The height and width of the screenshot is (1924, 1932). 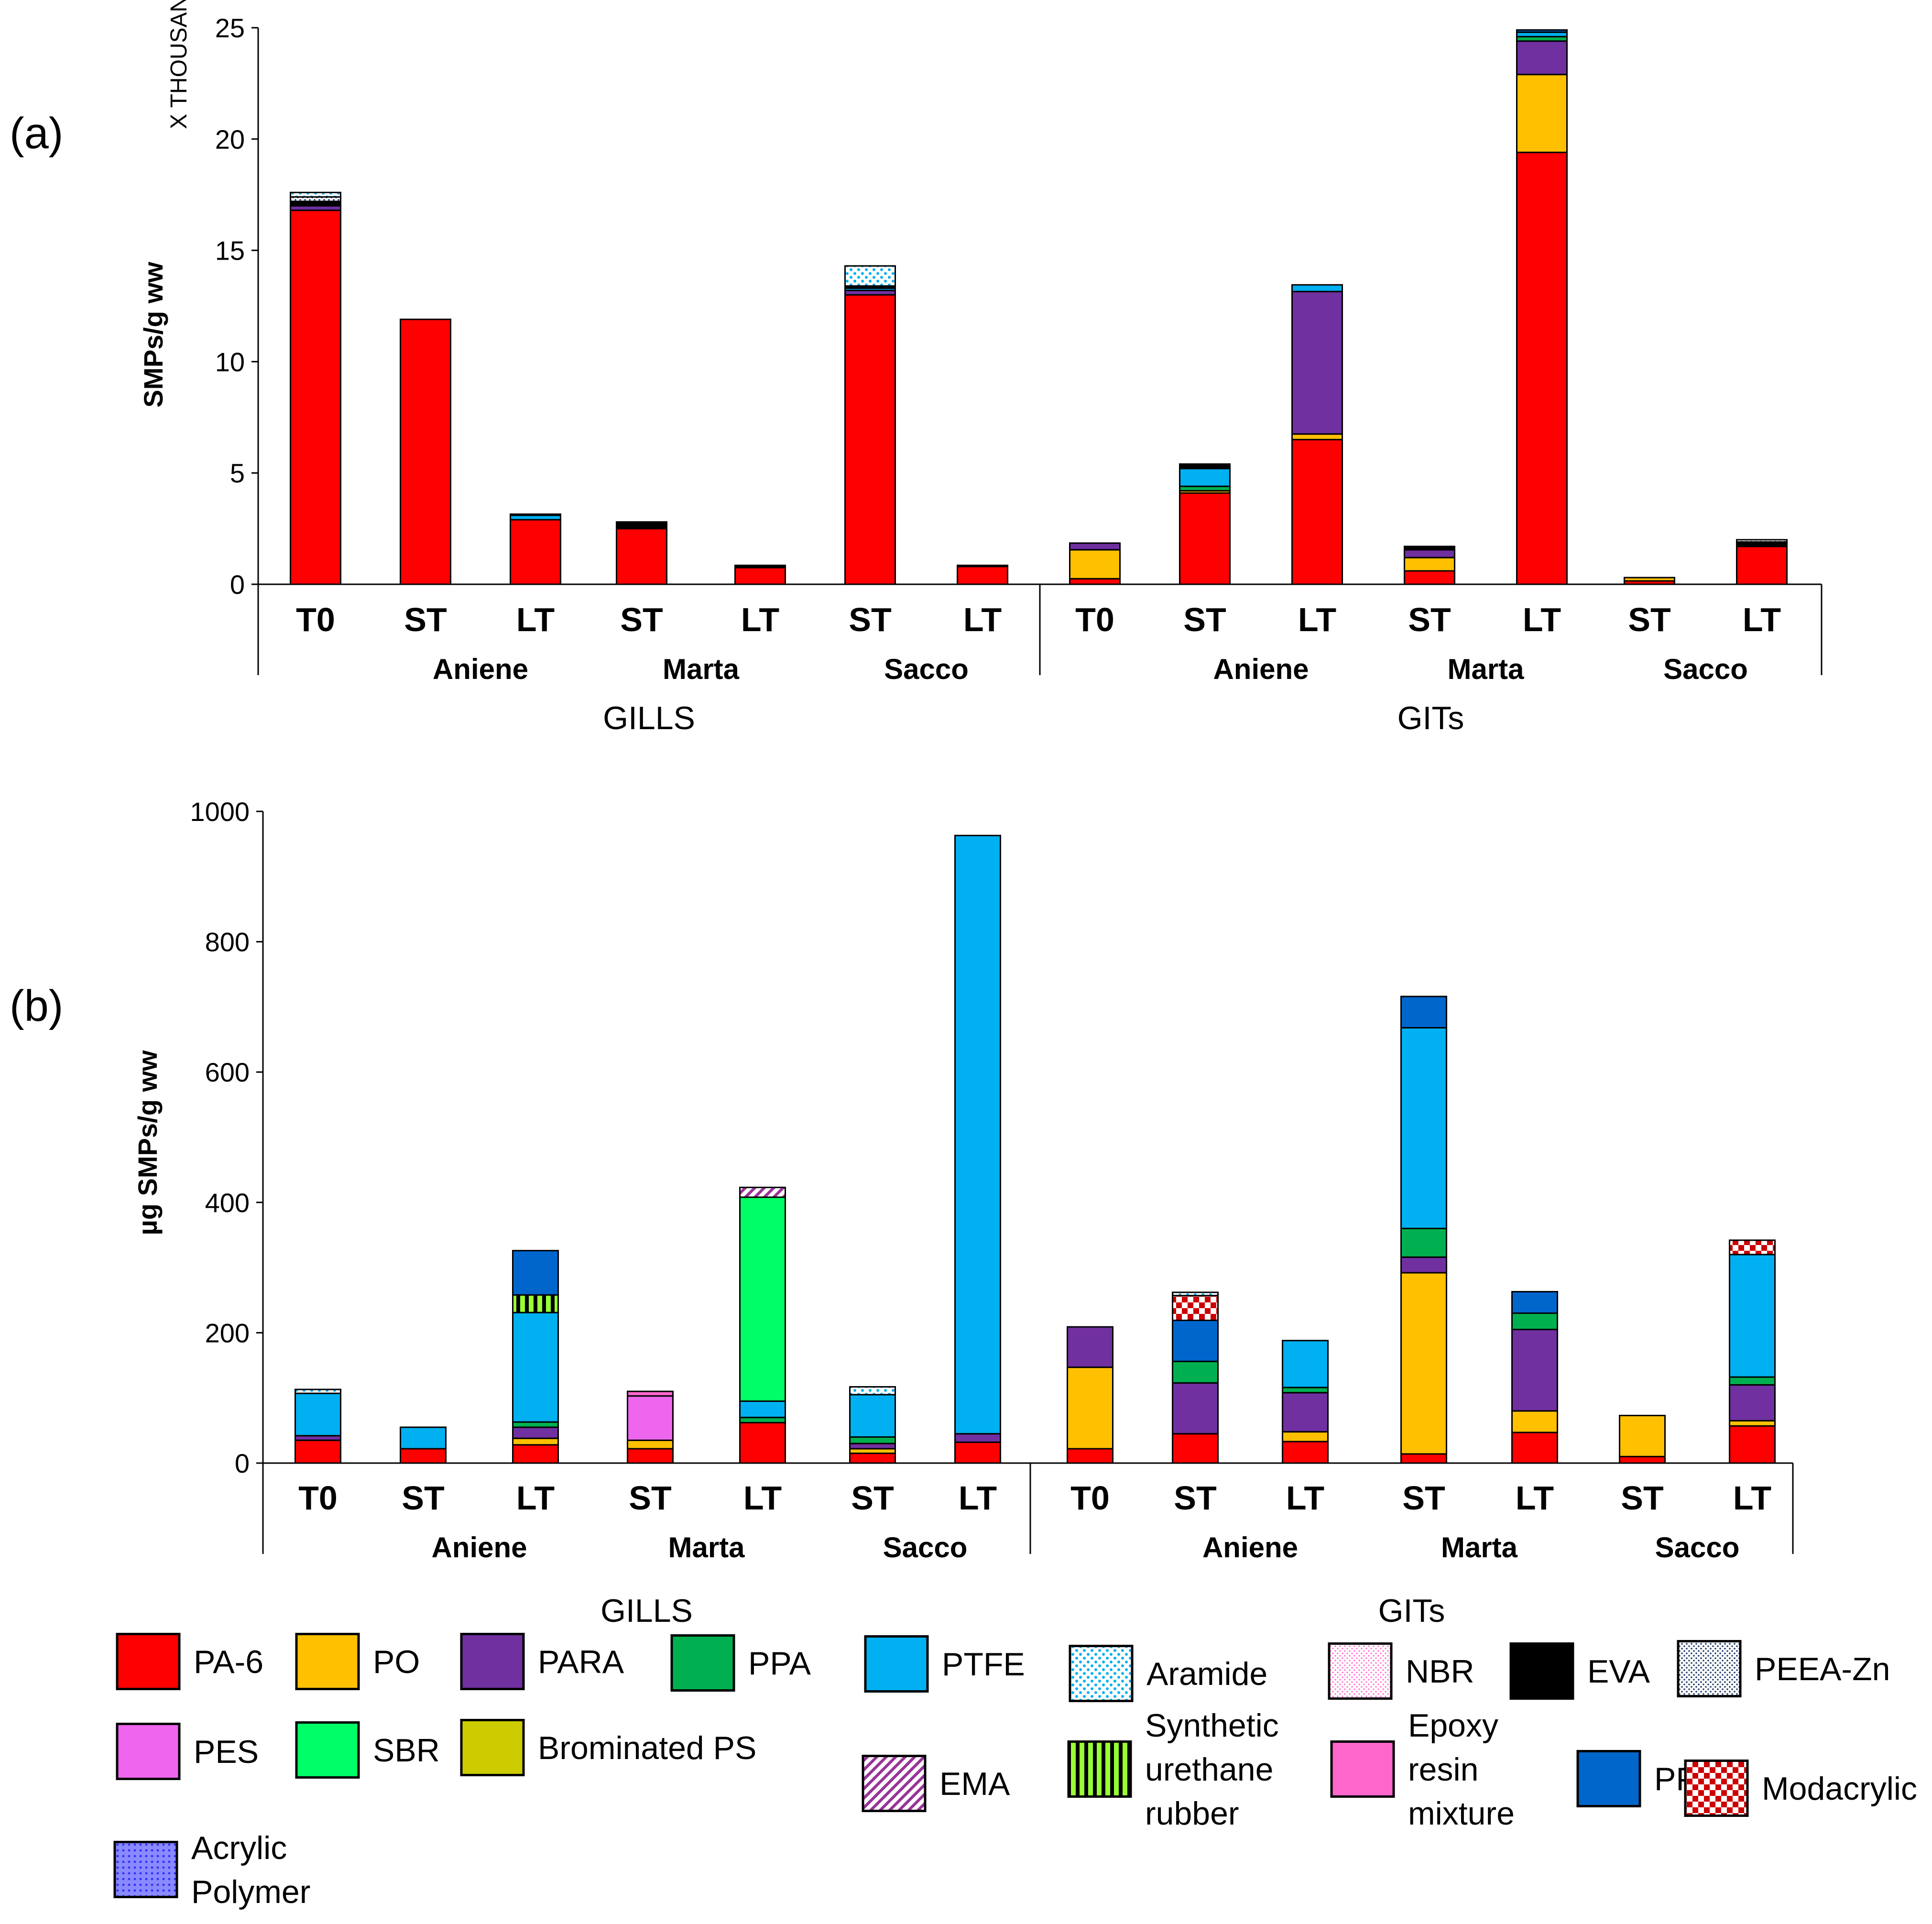 What do you see at coordinates (646, 1611) in the screenshot?
I see `tissue-label: GILLS` at bounding box center [646, 1611].